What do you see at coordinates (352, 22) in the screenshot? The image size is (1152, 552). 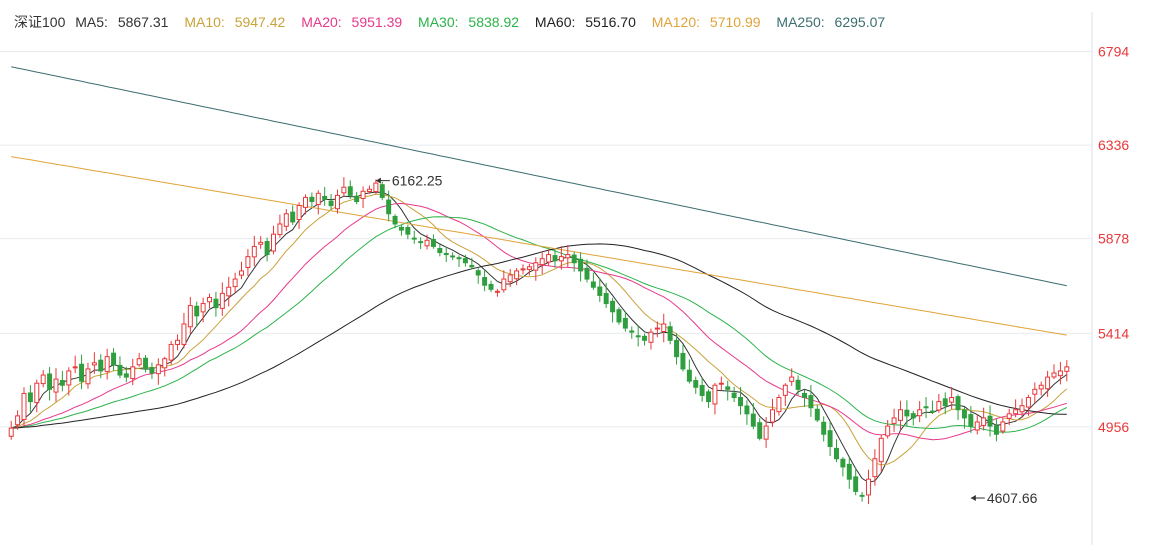 I see `legend-ma20: MA20: 5951.39` at bounding box center [352, 22].